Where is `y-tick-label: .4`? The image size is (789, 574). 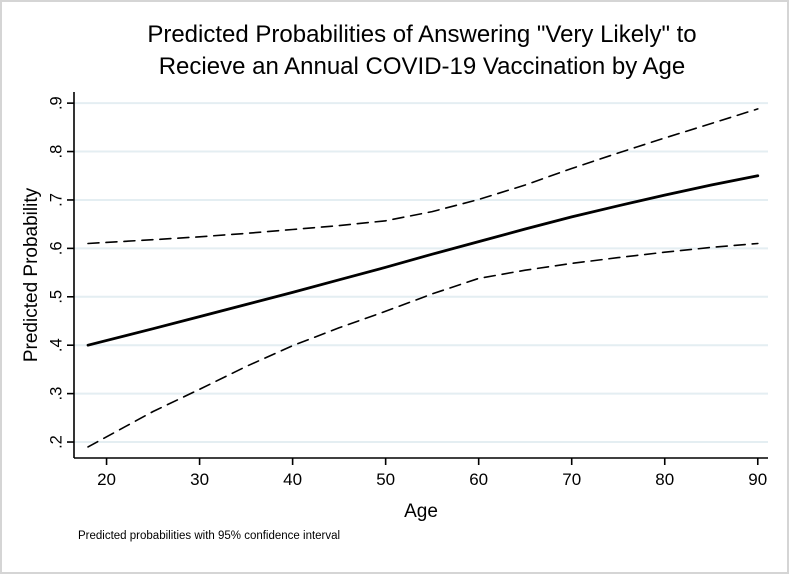 y-tick-label: .4 is located at coordinates (56, 345).